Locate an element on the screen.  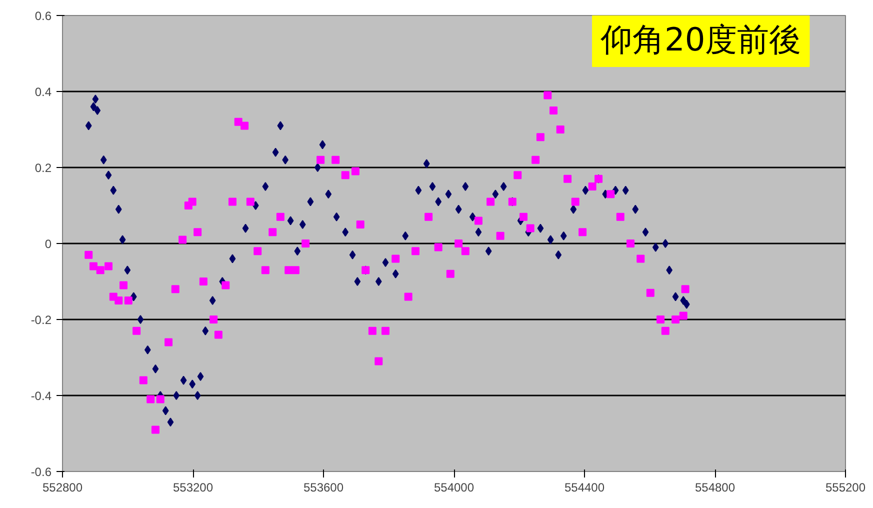
x-tick-label: 552800 is located at coordinates (62, 487).